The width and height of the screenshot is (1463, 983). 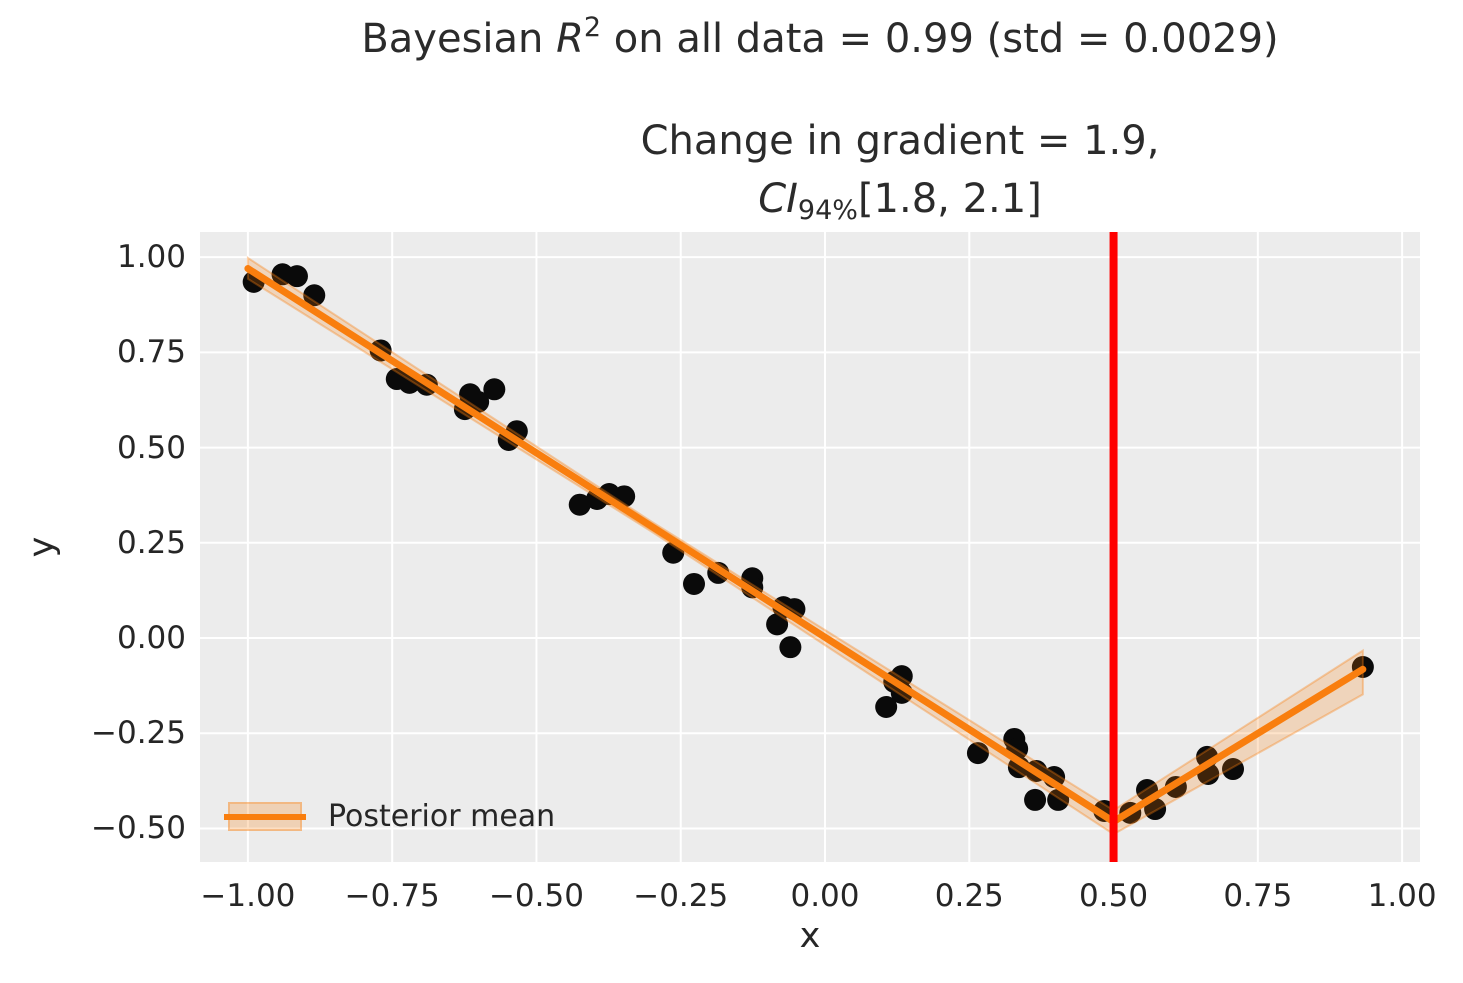 What do you see at coordinates (138, 733) in the screenshot?
I see `y-tick-label: −0.25` at bounding box center [138, 733].